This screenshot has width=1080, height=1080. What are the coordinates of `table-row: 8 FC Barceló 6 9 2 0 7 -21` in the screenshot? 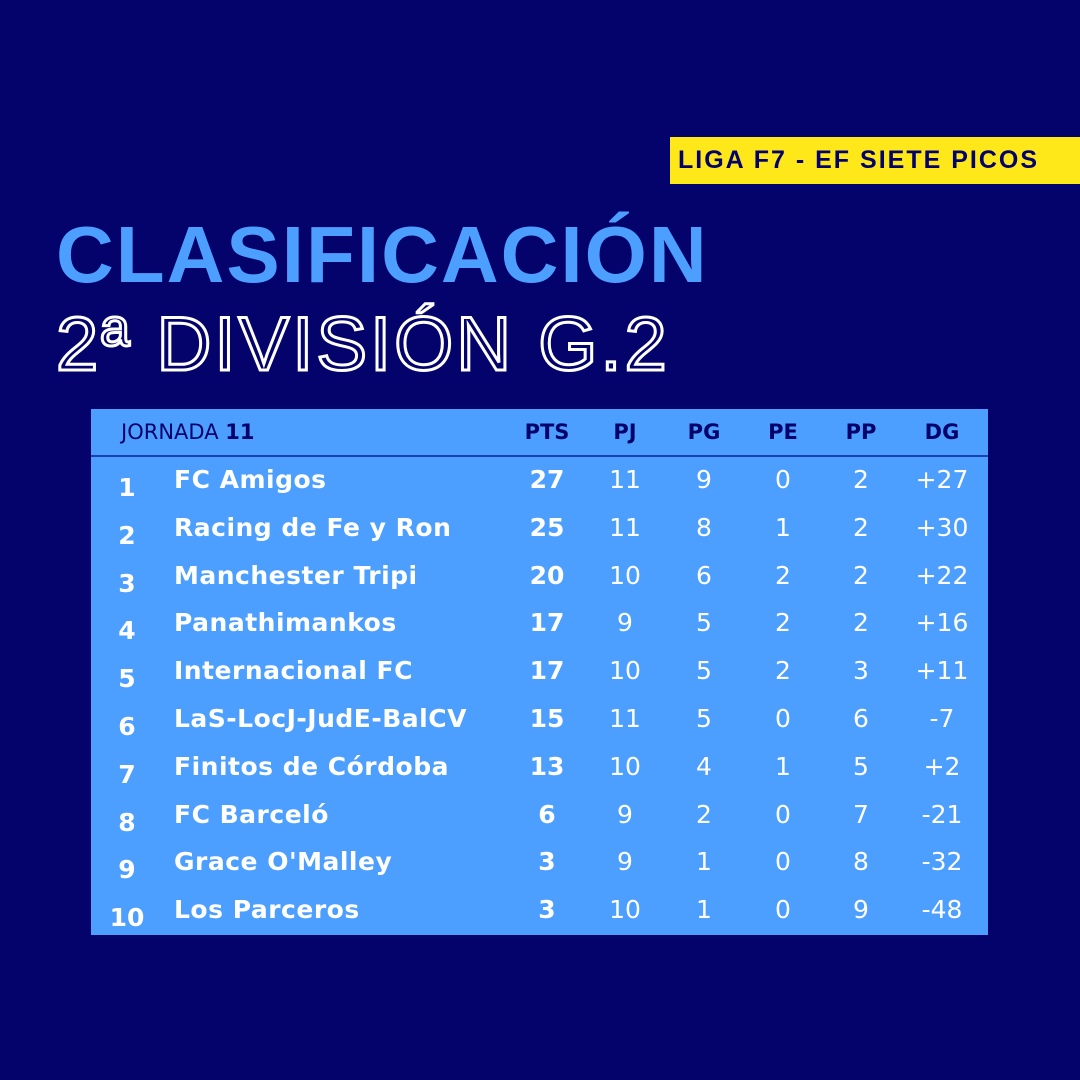 It's located at (539, 816).